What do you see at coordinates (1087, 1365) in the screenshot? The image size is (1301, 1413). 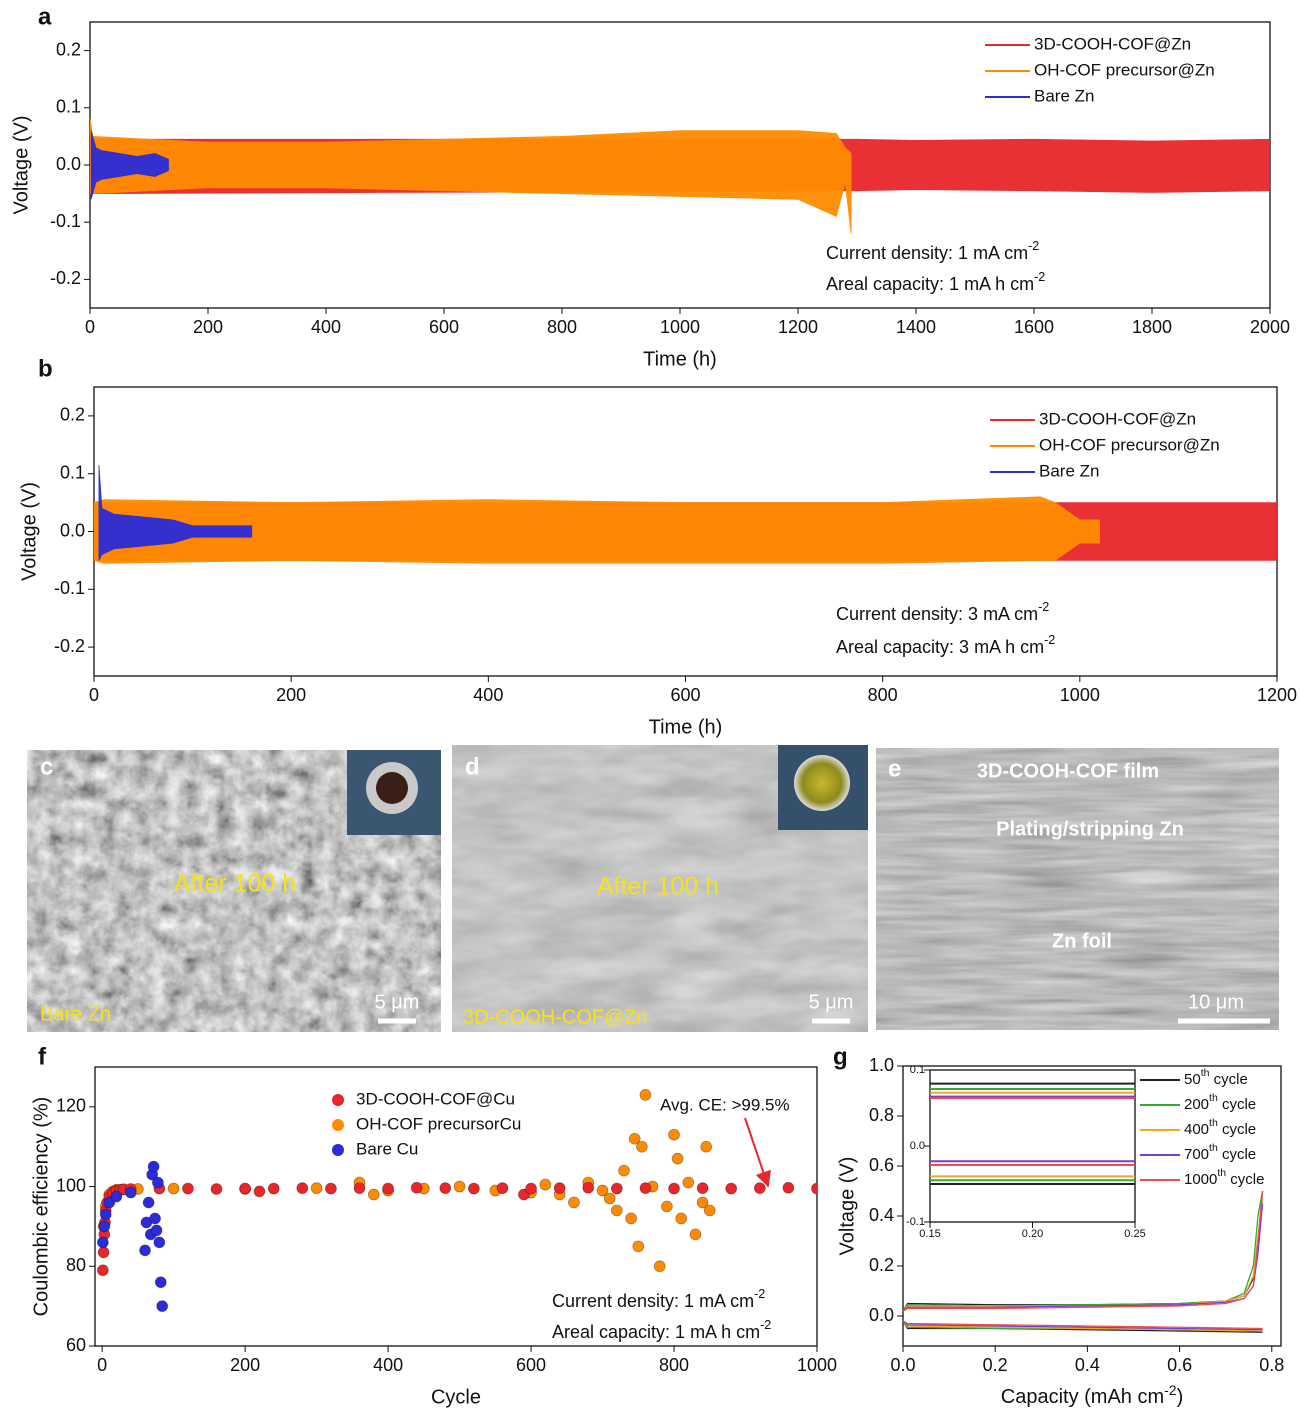 I see `x-tick-label: 0.4` at bounding box center [1087, 1365].